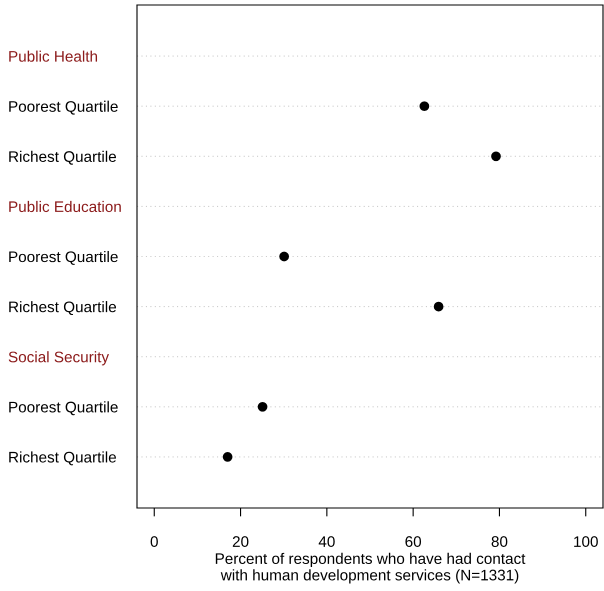  Describe the element at coordinates (586, 541) in the screenshot. I see `x-tick-label: 100` at that location.